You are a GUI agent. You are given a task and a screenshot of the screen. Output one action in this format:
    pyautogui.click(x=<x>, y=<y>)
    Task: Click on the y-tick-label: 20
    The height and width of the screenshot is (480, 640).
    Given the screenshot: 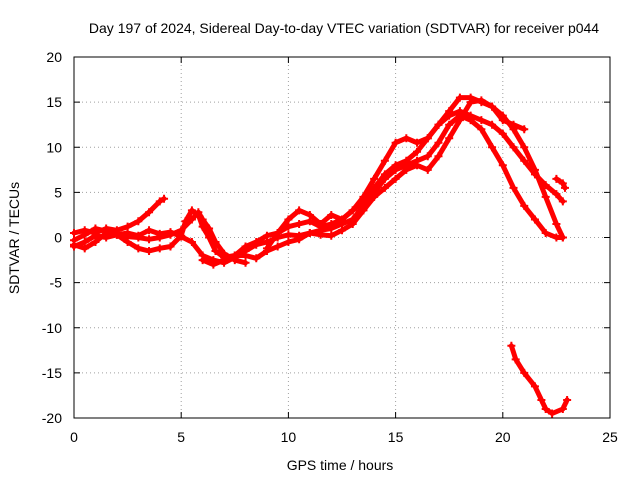 What is the action you would take?
    pyautogui.click(x=54, y=57)
    